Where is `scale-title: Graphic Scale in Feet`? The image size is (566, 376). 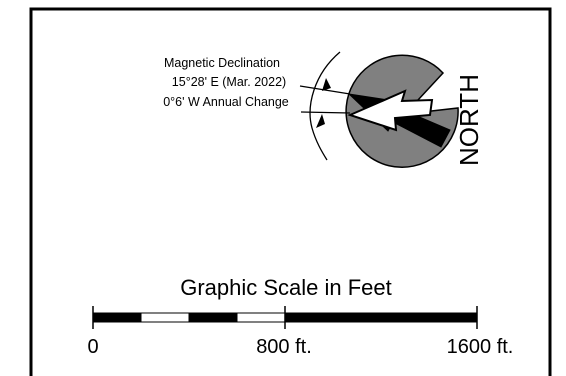 scale-title: Graphic Scale in Feet is located at coordinates (286, 287).